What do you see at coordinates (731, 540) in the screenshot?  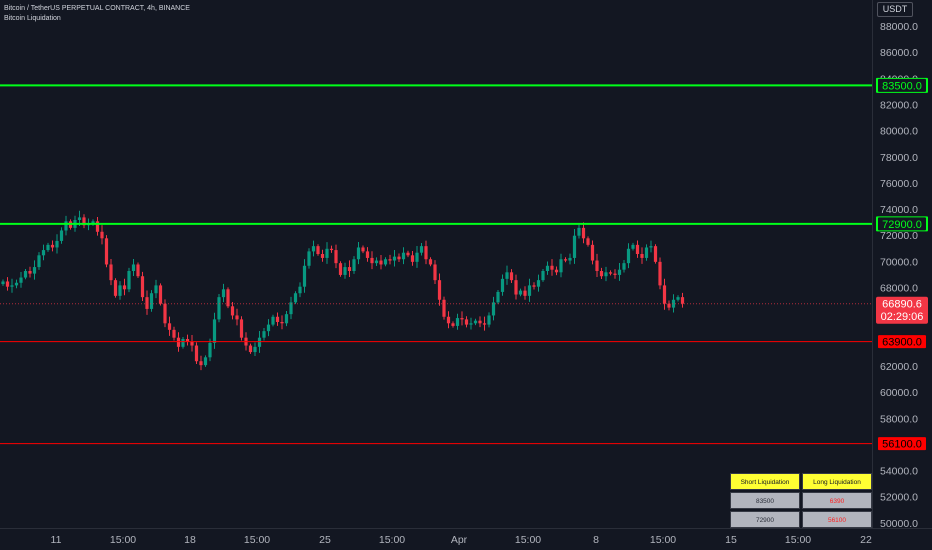 I see `time-tick-label: 15` at bounding box center [731, 540].